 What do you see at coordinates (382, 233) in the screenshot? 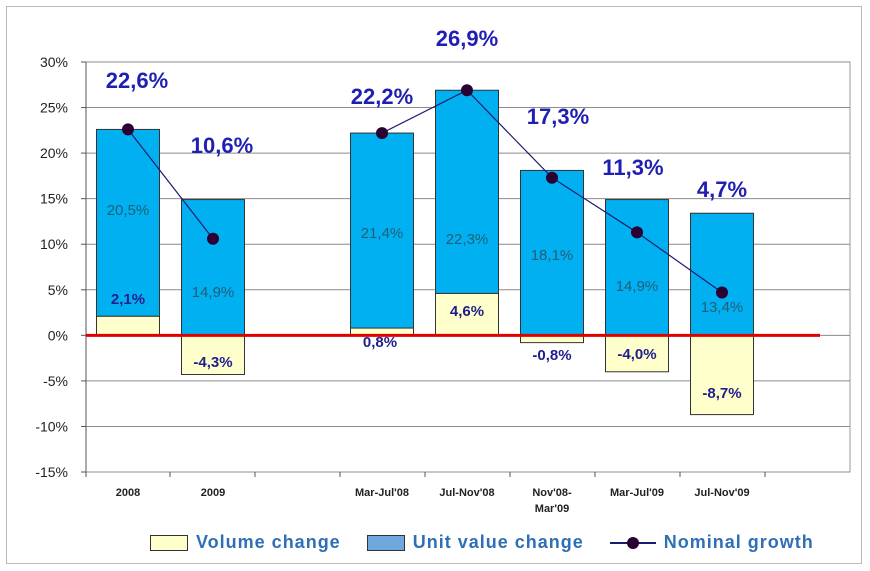
I see `unit-value-label: 21,4%` at bounding box center [382, 233].